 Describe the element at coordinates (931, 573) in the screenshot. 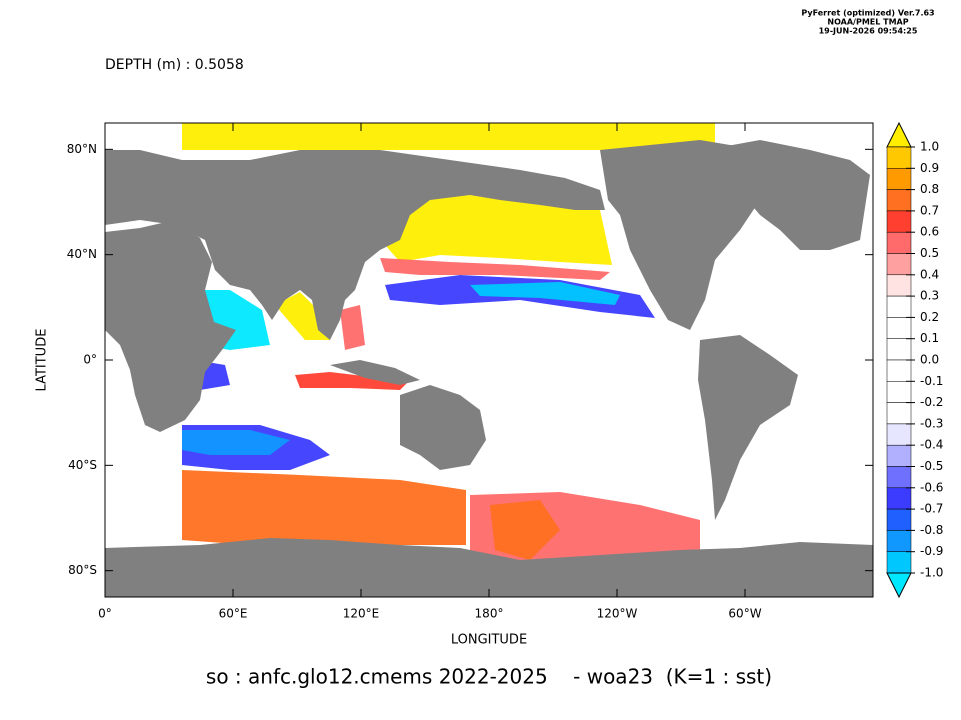

I see `colorbar-label: -1.0` at that location.